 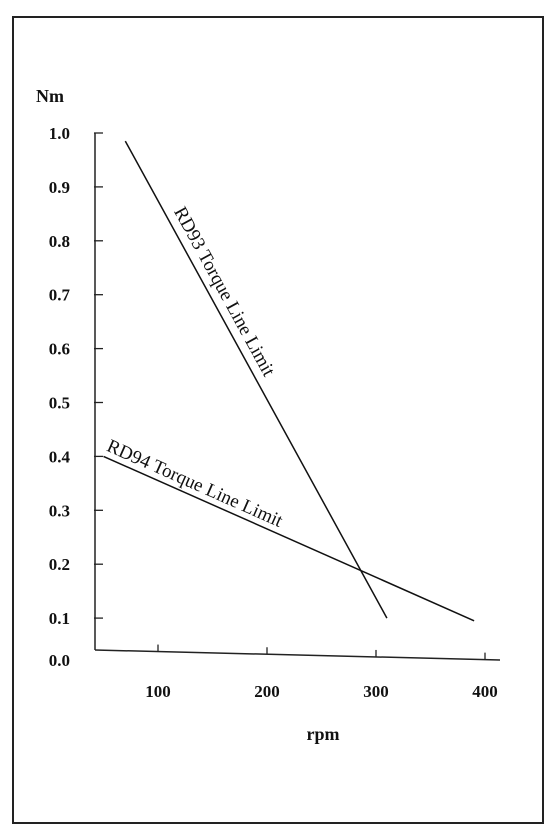 I want to click on y-tick-label: 0.9, so click(x=59, y=187).